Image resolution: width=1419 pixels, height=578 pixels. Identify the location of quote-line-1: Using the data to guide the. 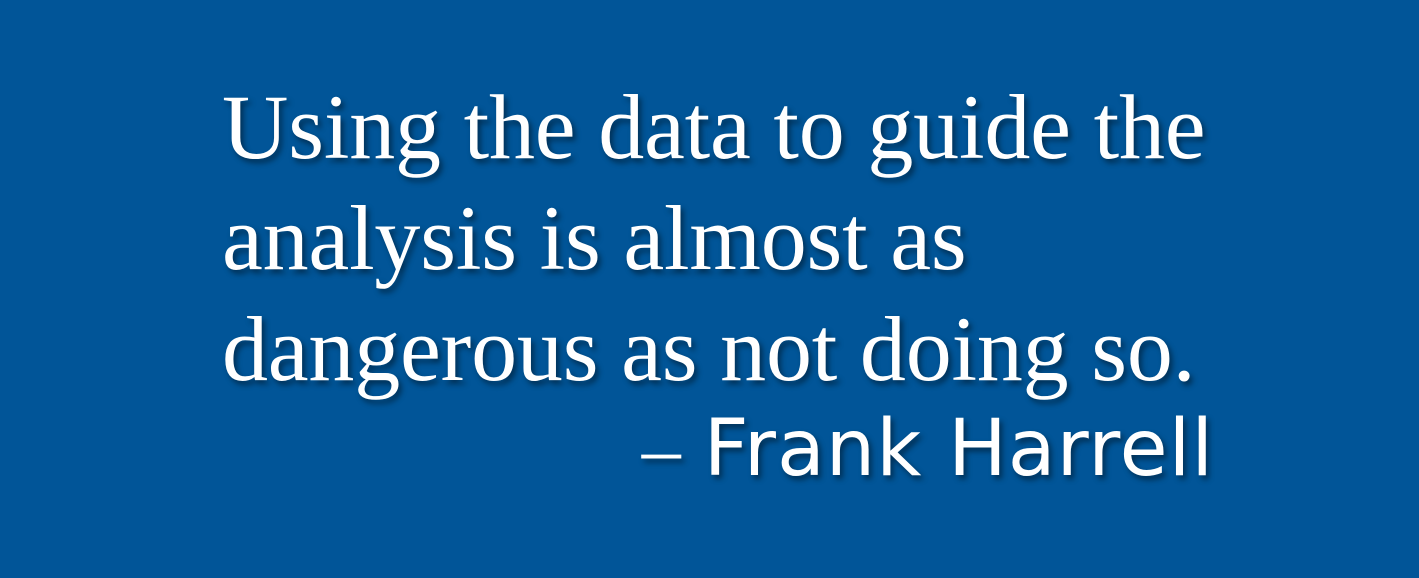
(714, 127).